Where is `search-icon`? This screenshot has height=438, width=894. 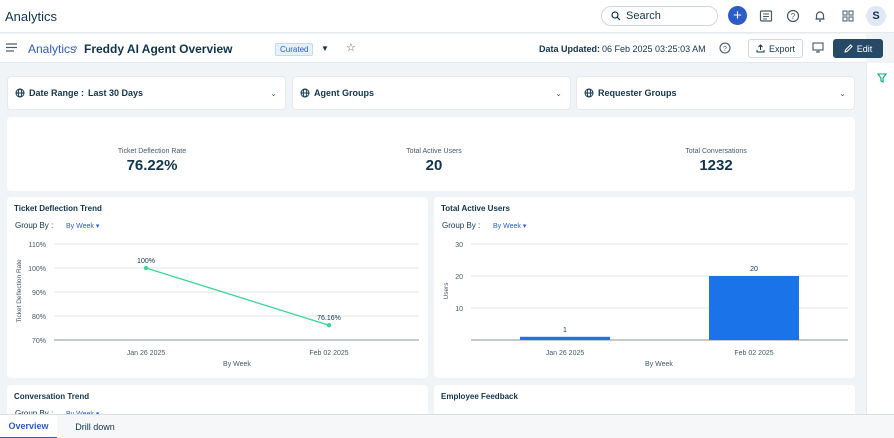 search-icon is located at coordinates (616, 16).